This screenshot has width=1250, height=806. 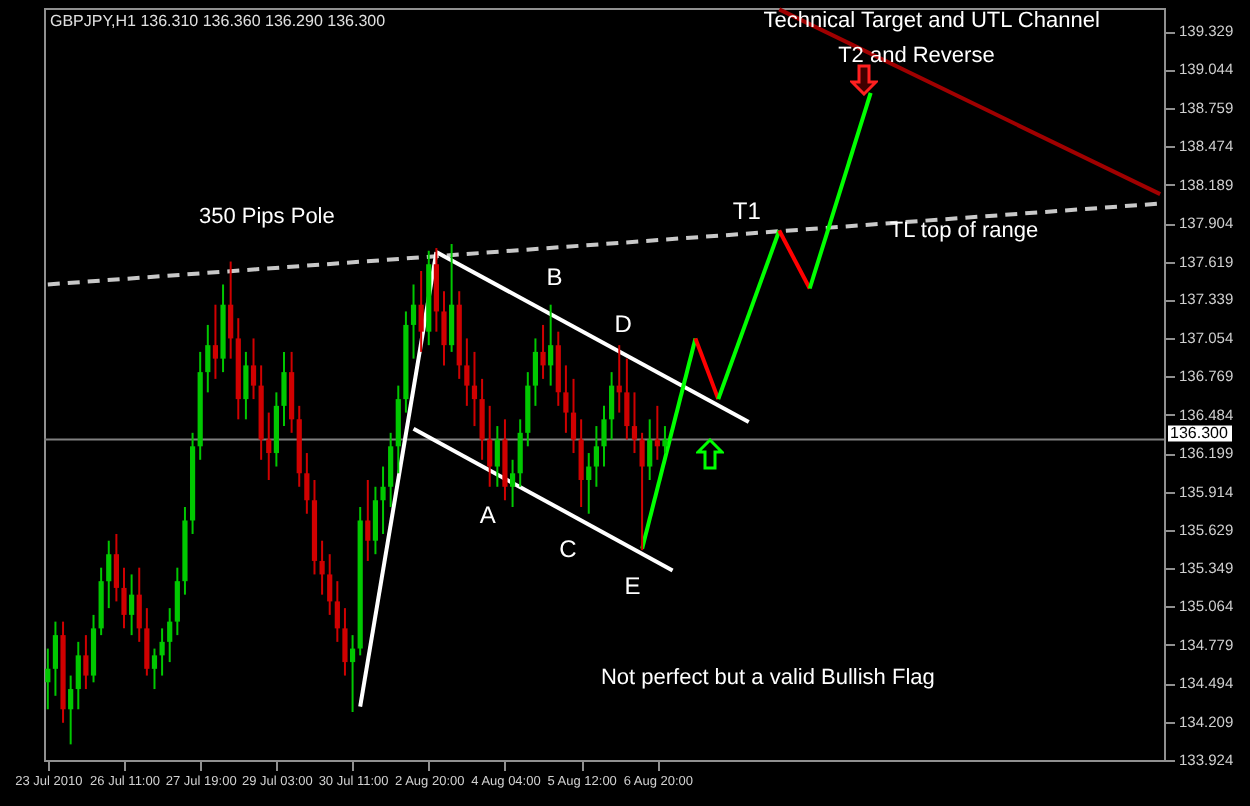 What do you see at coordinates (767, 677) in the screenshot?
I see `annotation: Not perfect but a valid Bullish Flag` at bounding box center [767, 677].